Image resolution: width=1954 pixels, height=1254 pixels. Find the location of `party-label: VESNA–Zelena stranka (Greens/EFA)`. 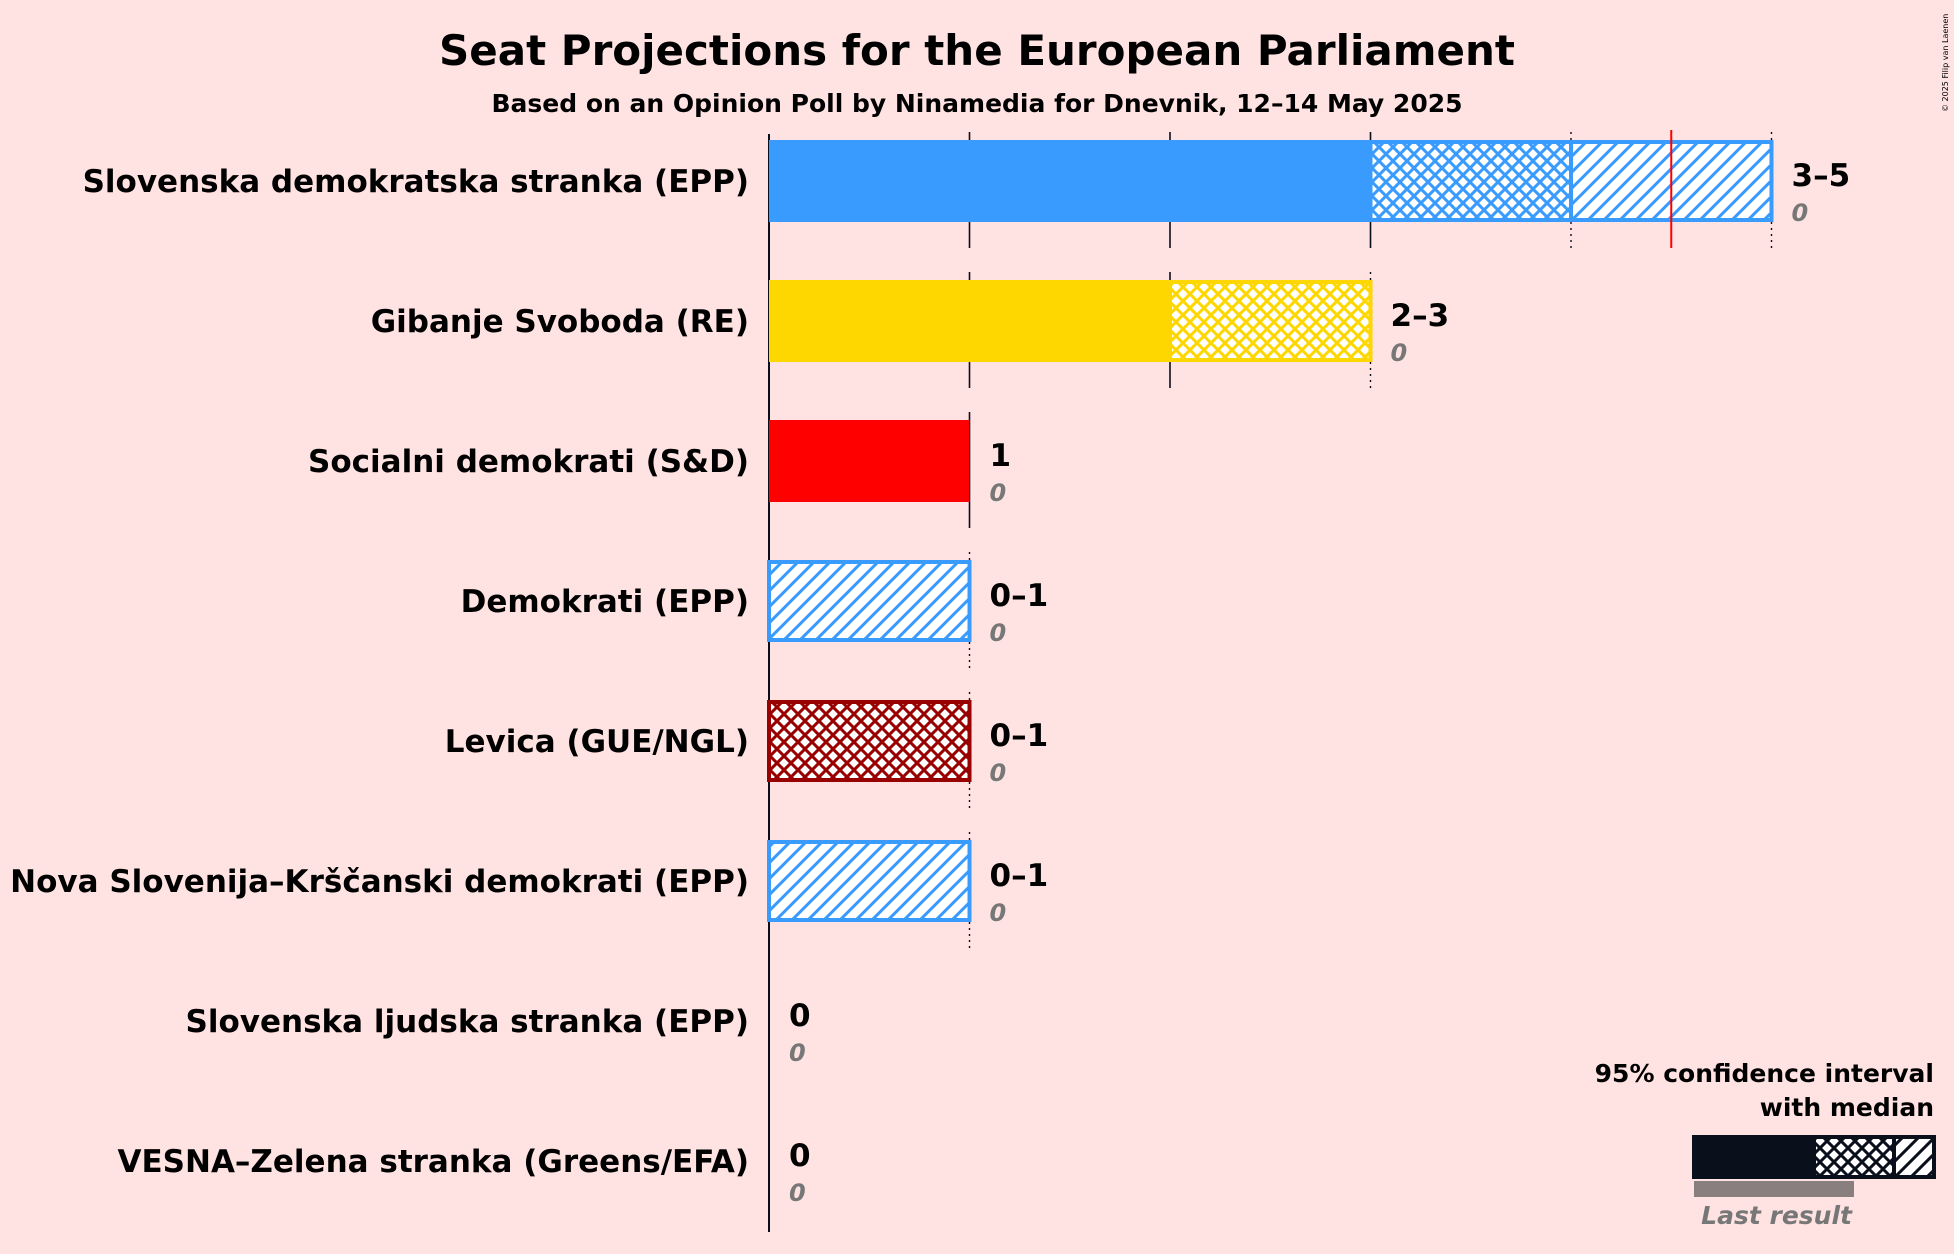

party-label: VESNA–Zelena stranka (Greens/EFA) is located at coordinates (434, 1162).